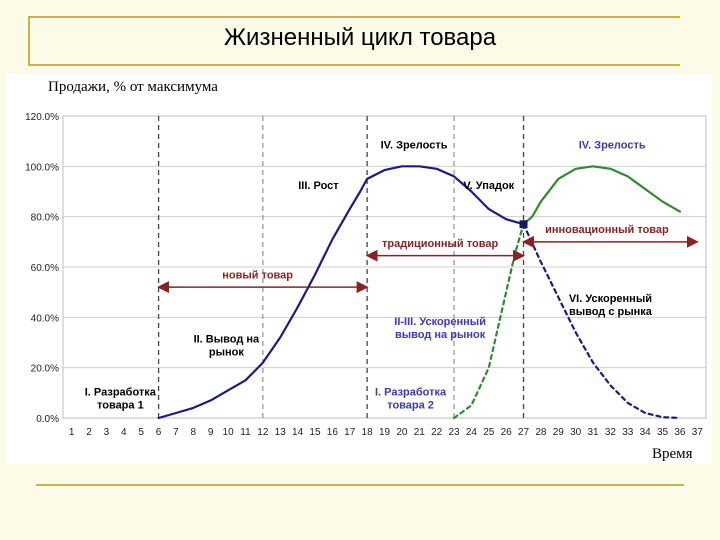  I want to click on y-tick-label: 120.0%, so click(42, 117).